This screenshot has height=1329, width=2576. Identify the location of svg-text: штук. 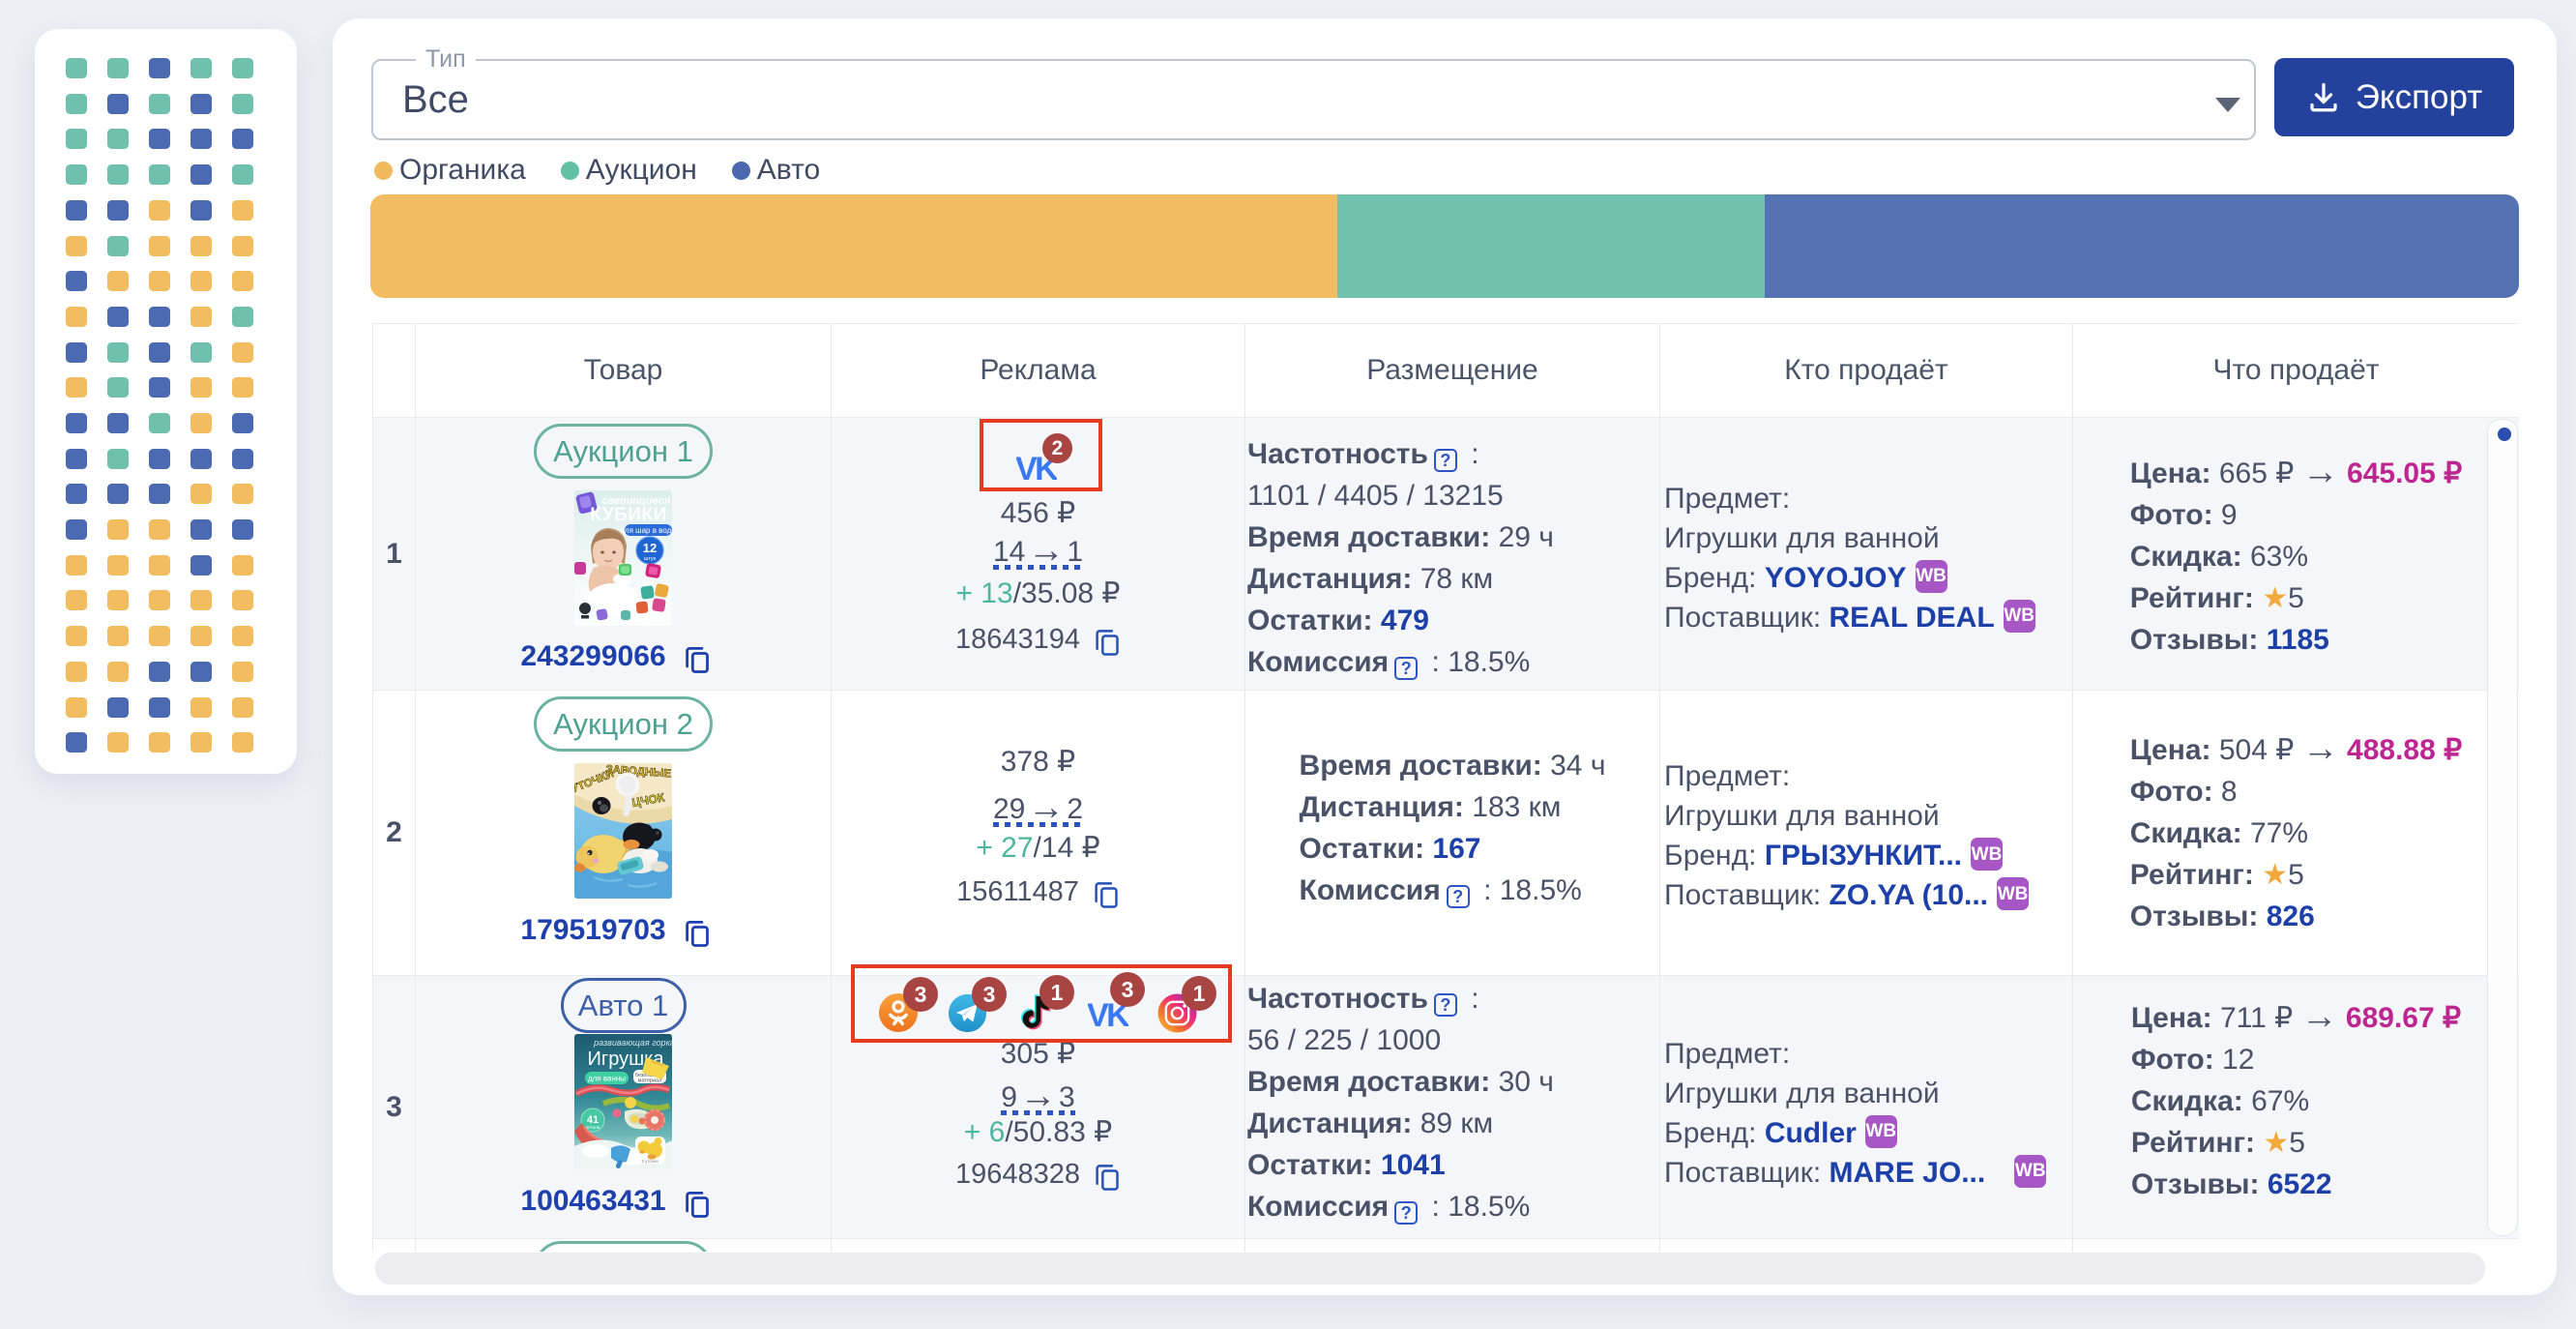
(650, 559).